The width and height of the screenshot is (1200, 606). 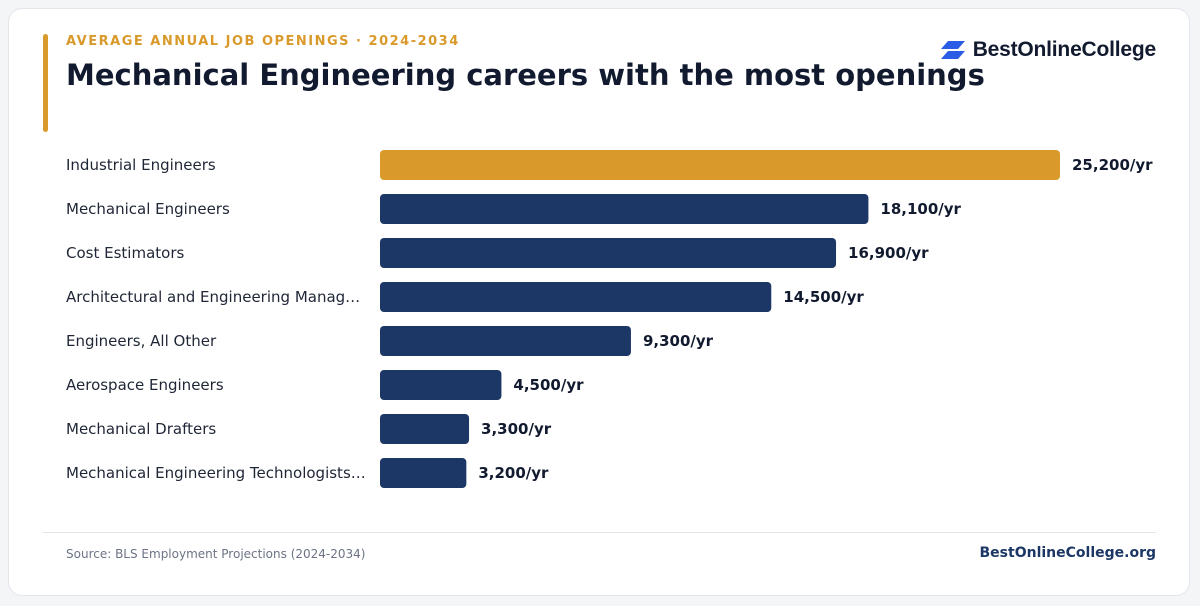 What do you see at coordinates (148, 209) in the screenshot?
I see `category-label: Mechanical Engineers` at bounding box center [148, 209].